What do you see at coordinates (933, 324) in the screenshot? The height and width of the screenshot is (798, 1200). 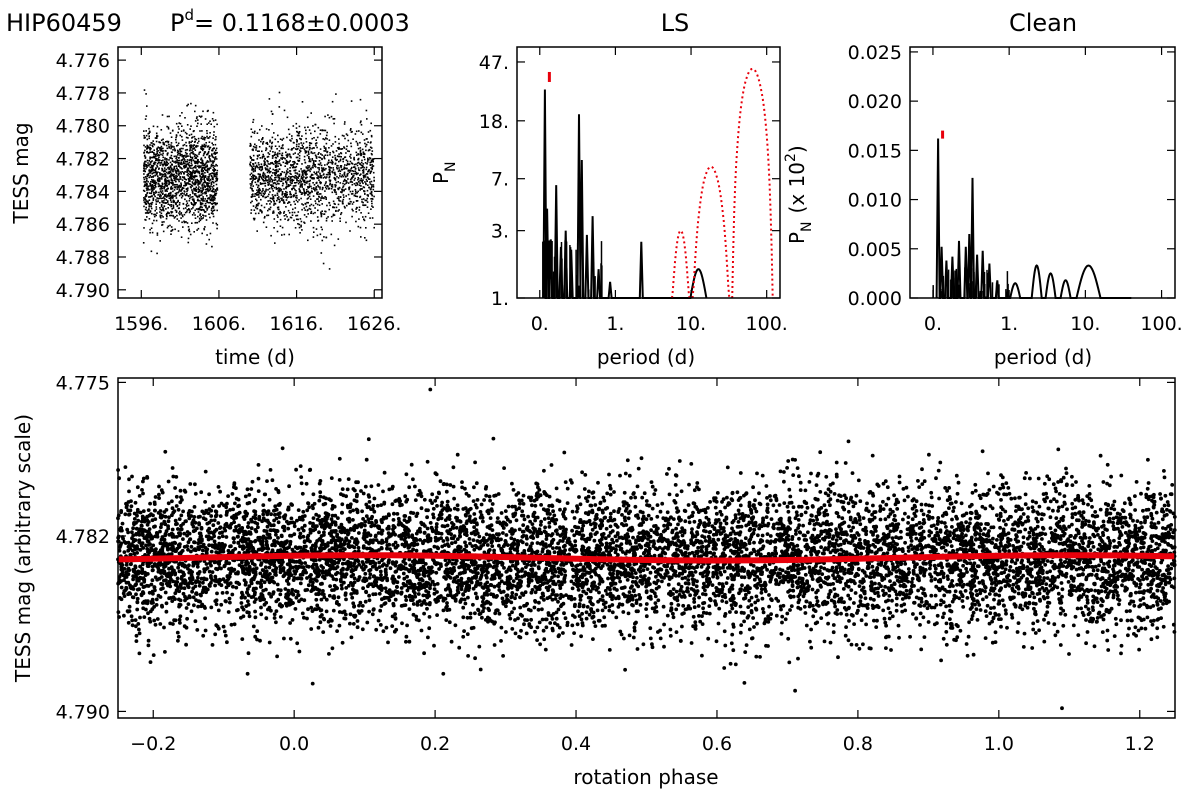 I see `clean-xtick-label: 0.` at bounding box center [933, 324].